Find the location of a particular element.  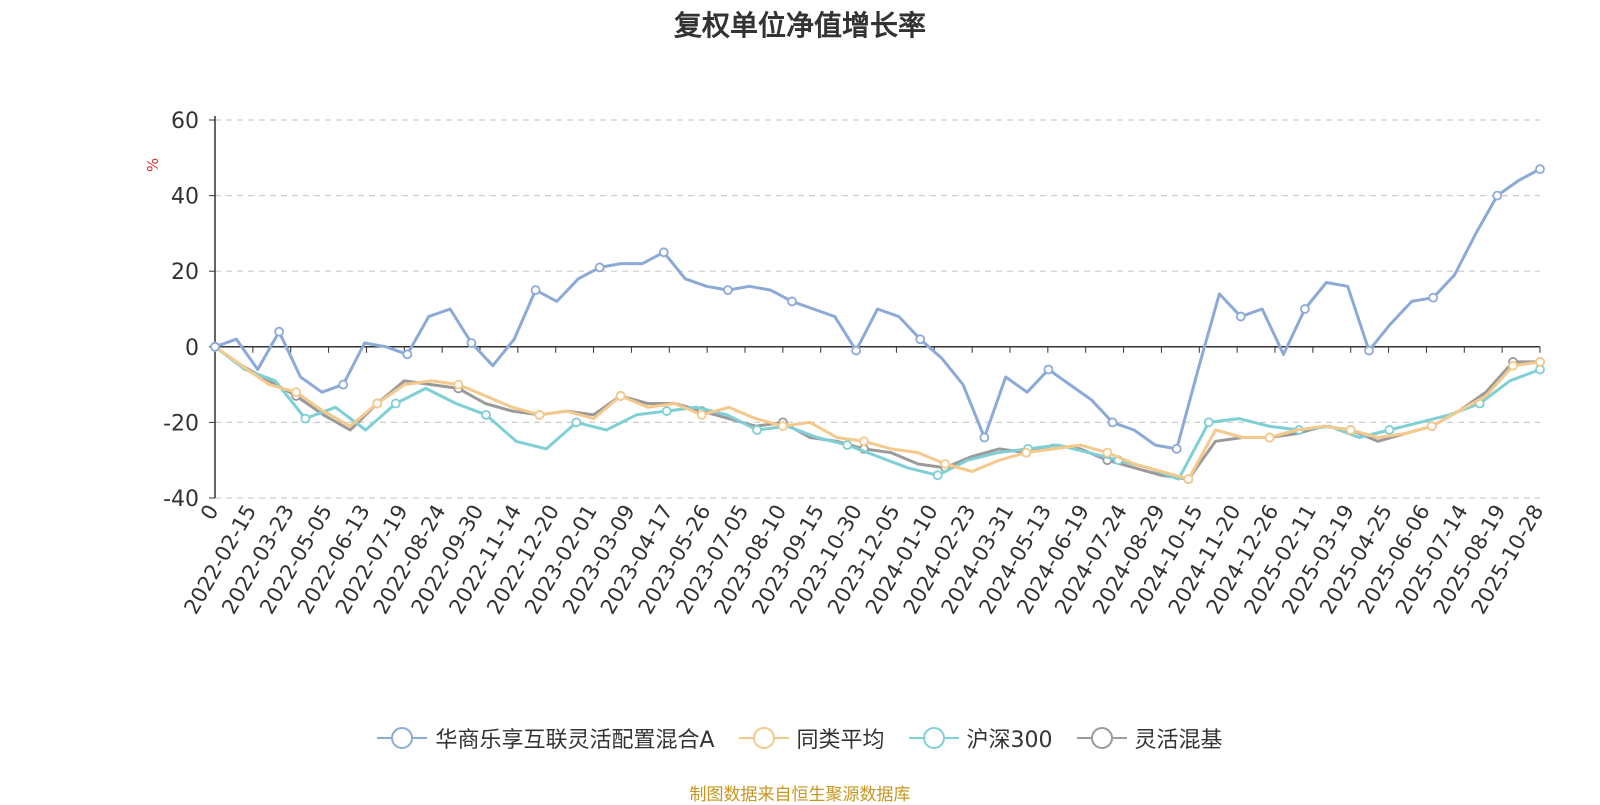

legend-label: 沪深300 is located at coordinates (1009, 740).